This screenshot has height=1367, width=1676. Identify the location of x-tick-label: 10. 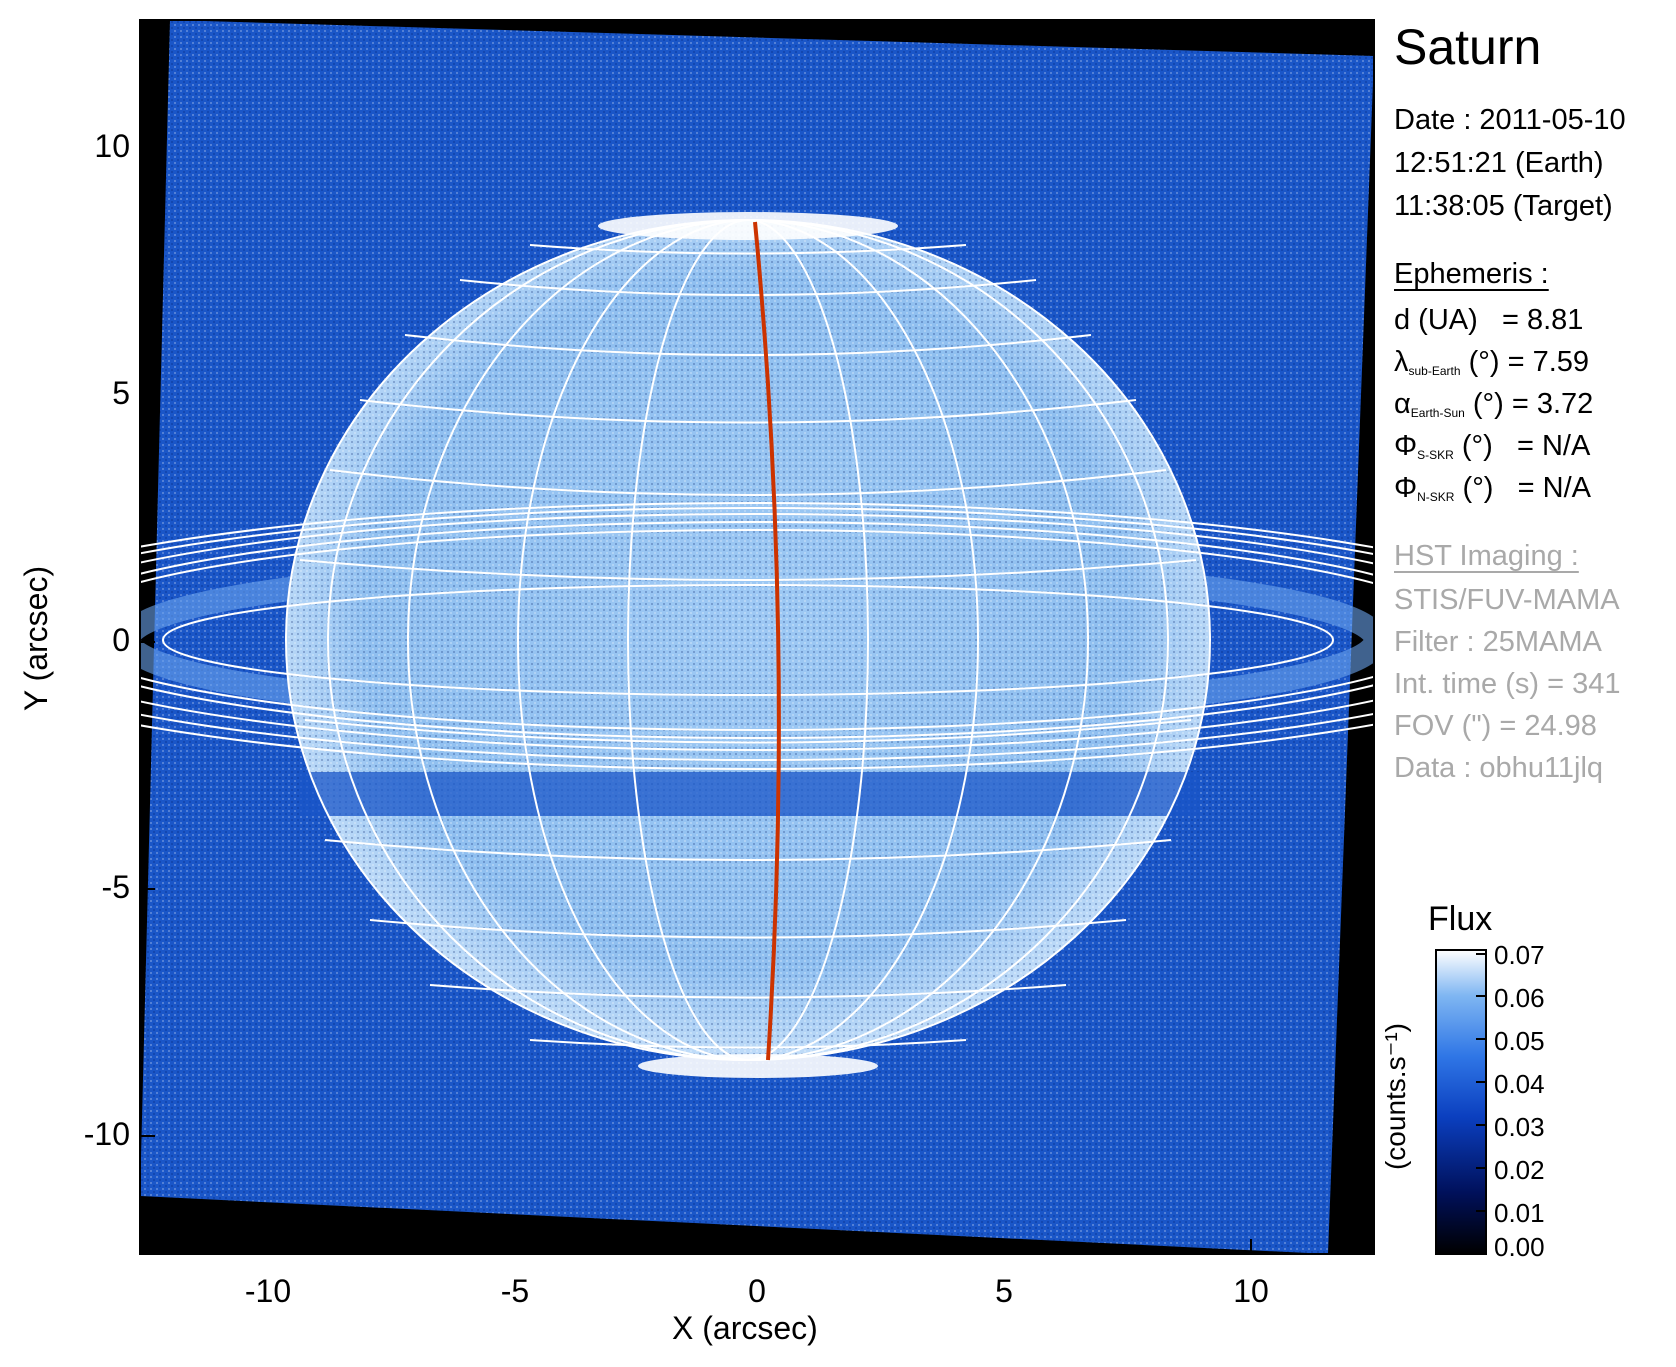
(1251, 1291).